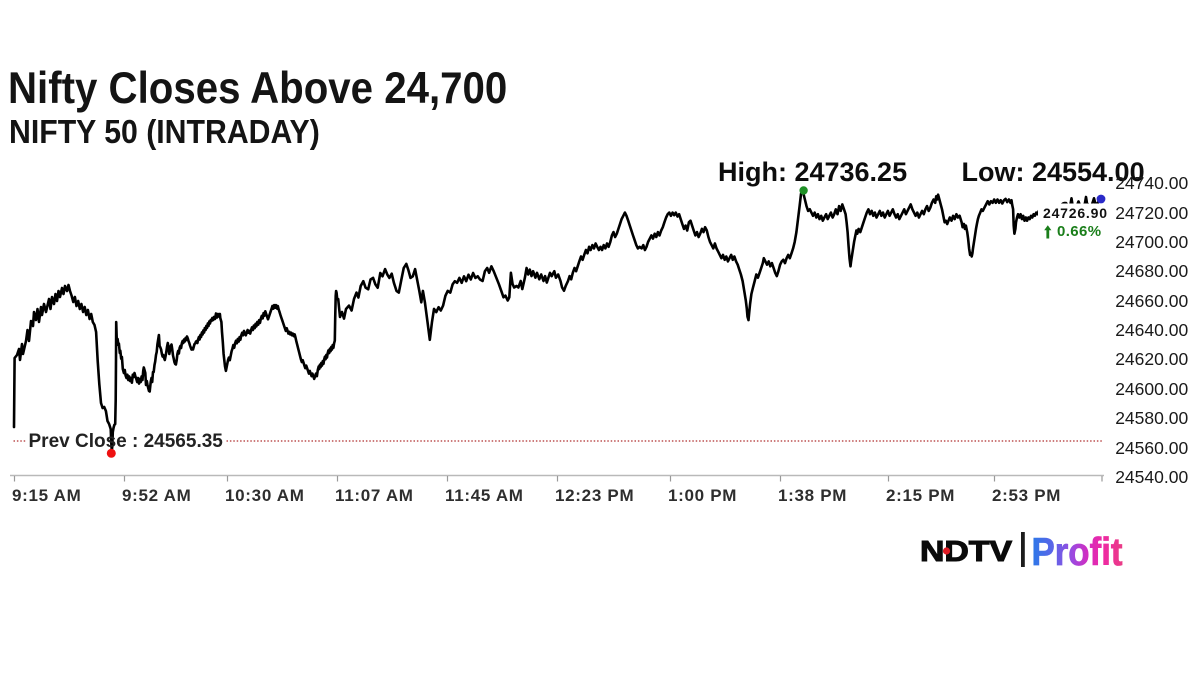 This screenshot has height=675, width=1200. What do you see at coordinates (966, 552) in the screenshot?
I see `svg-text: NDTV` at bounding box center [966, 552].